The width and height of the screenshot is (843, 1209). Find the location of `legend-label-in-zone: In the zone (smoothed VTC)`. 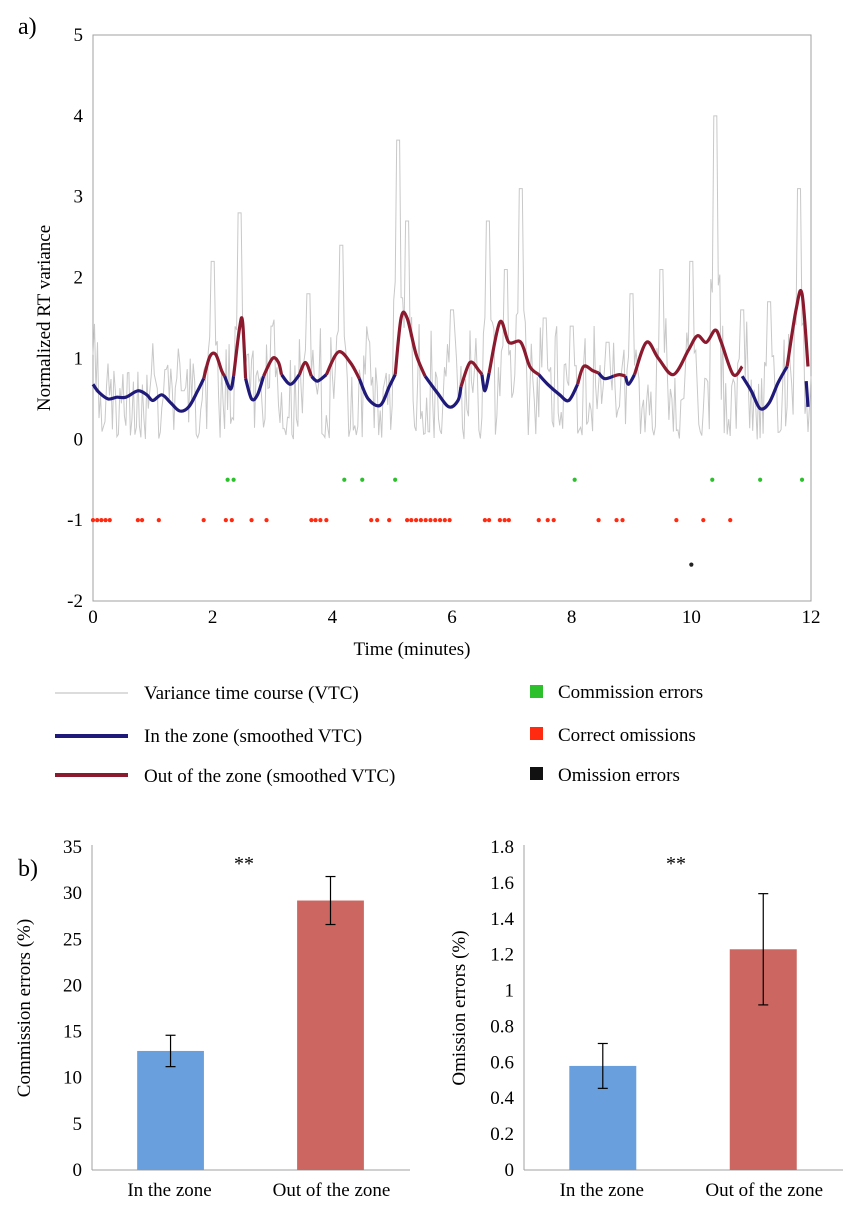

legend-label-in-zone: In the zone (smoothed VTC) is located at coordinates (253, 736).